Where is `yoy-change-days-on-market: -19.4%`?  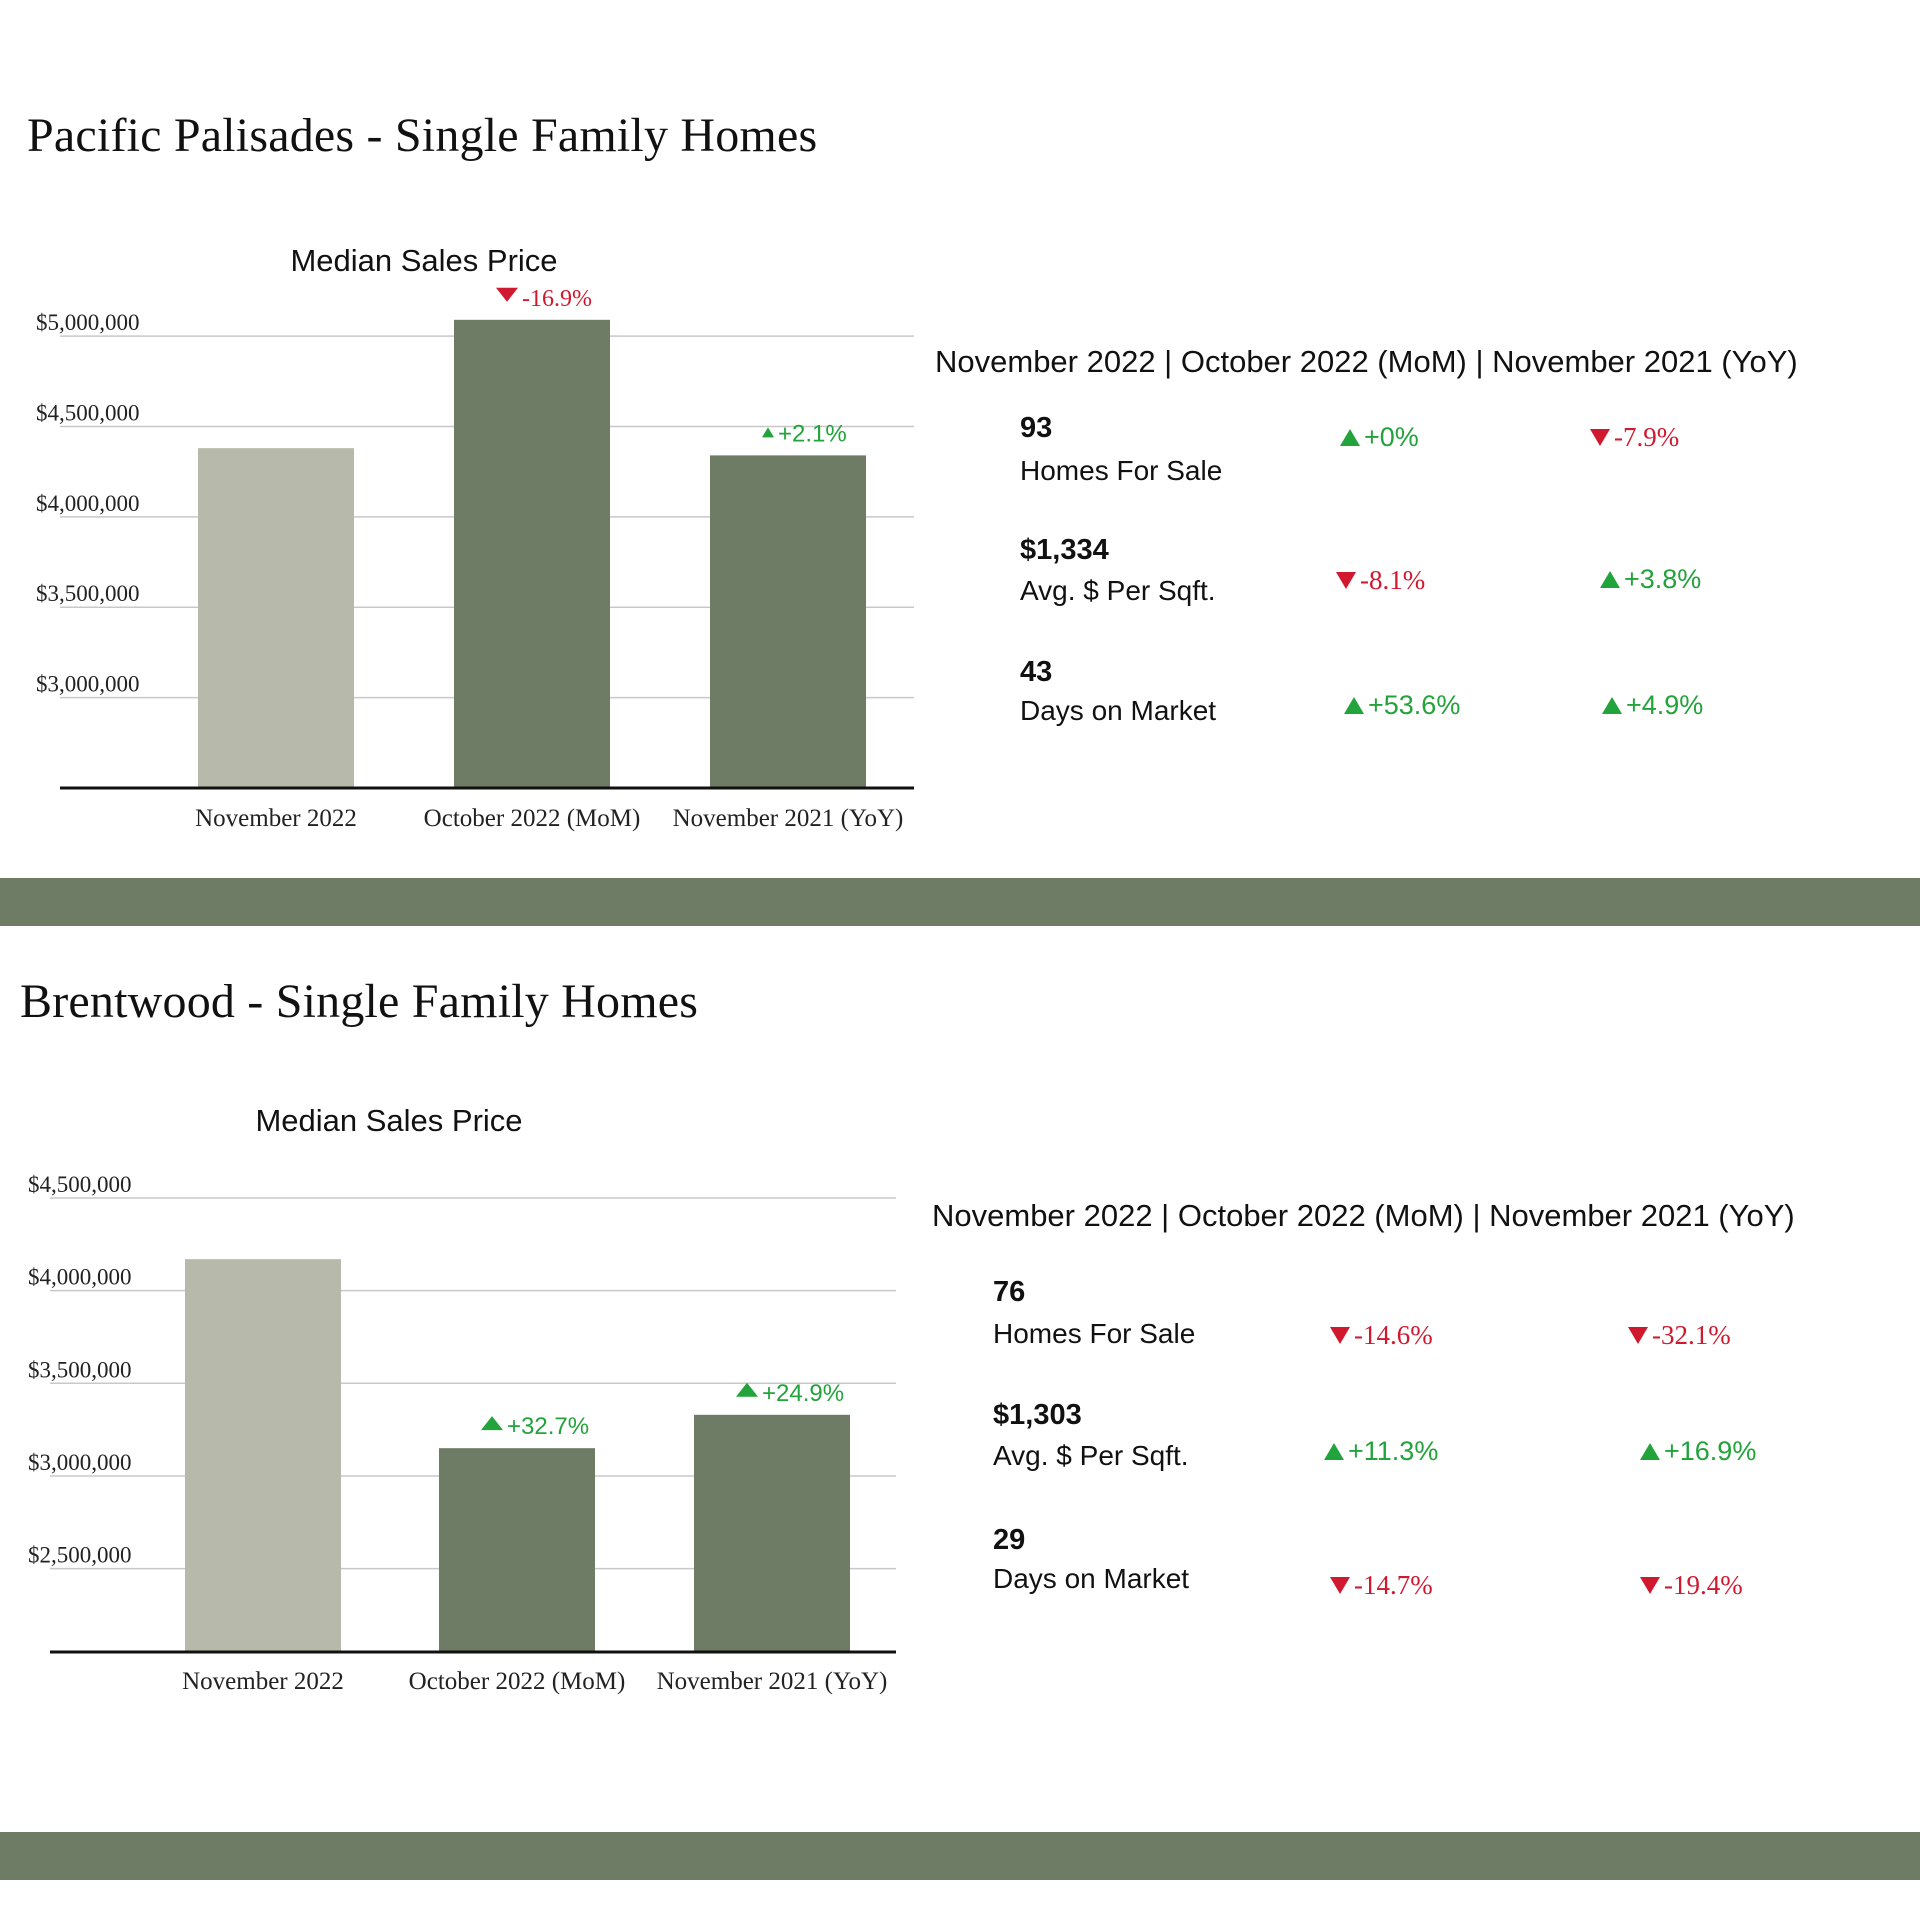 yoy-change-days-on-market: -19.4% is located at coordinates (1691, 1585).